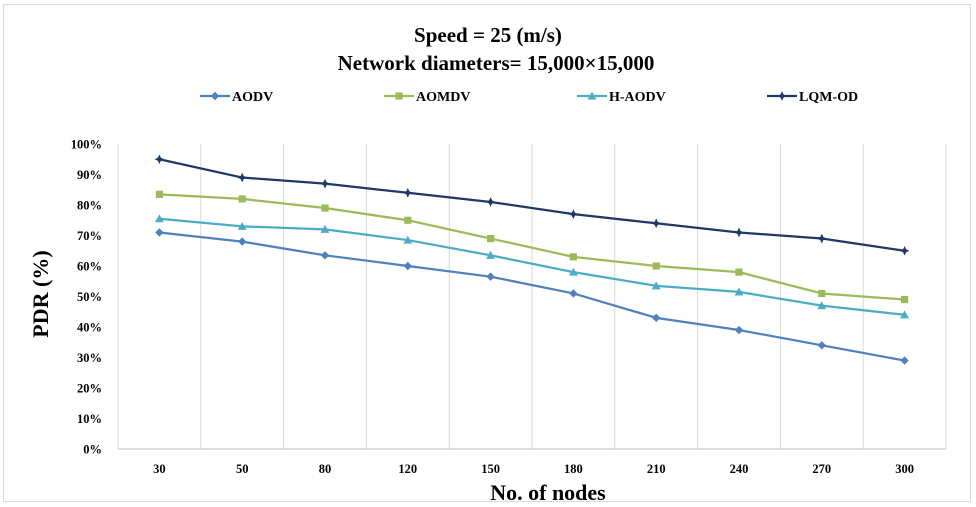 The image size is (976, 507). I want to click on legend-item-aomdv: AOMDV, so click(427, 97).